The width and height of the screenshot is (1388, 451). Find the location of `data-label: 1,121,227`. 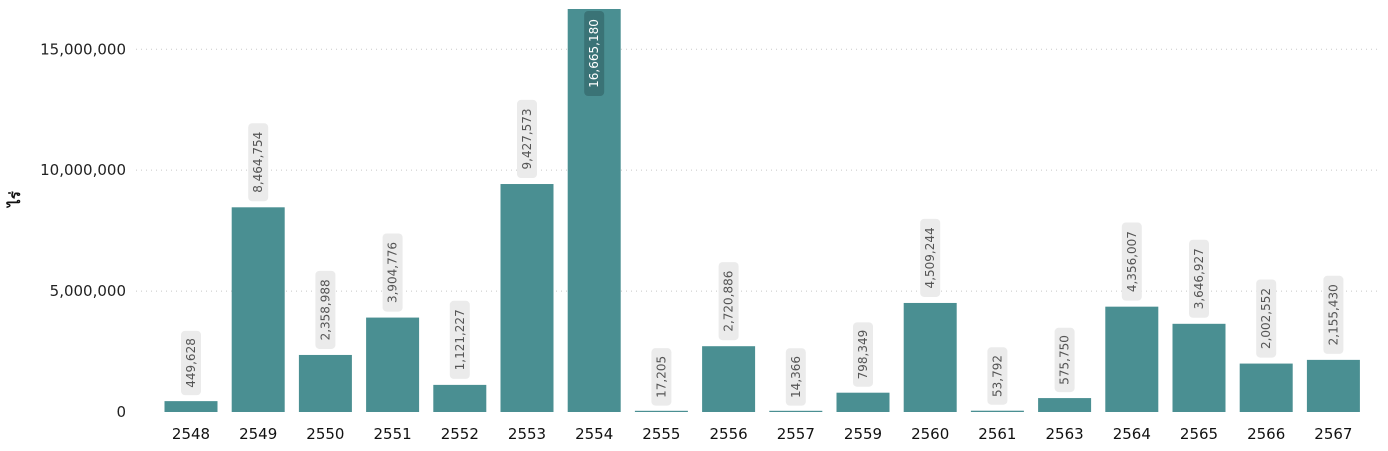

data-label: 1,121,227 is located at coordinates (460, 339).